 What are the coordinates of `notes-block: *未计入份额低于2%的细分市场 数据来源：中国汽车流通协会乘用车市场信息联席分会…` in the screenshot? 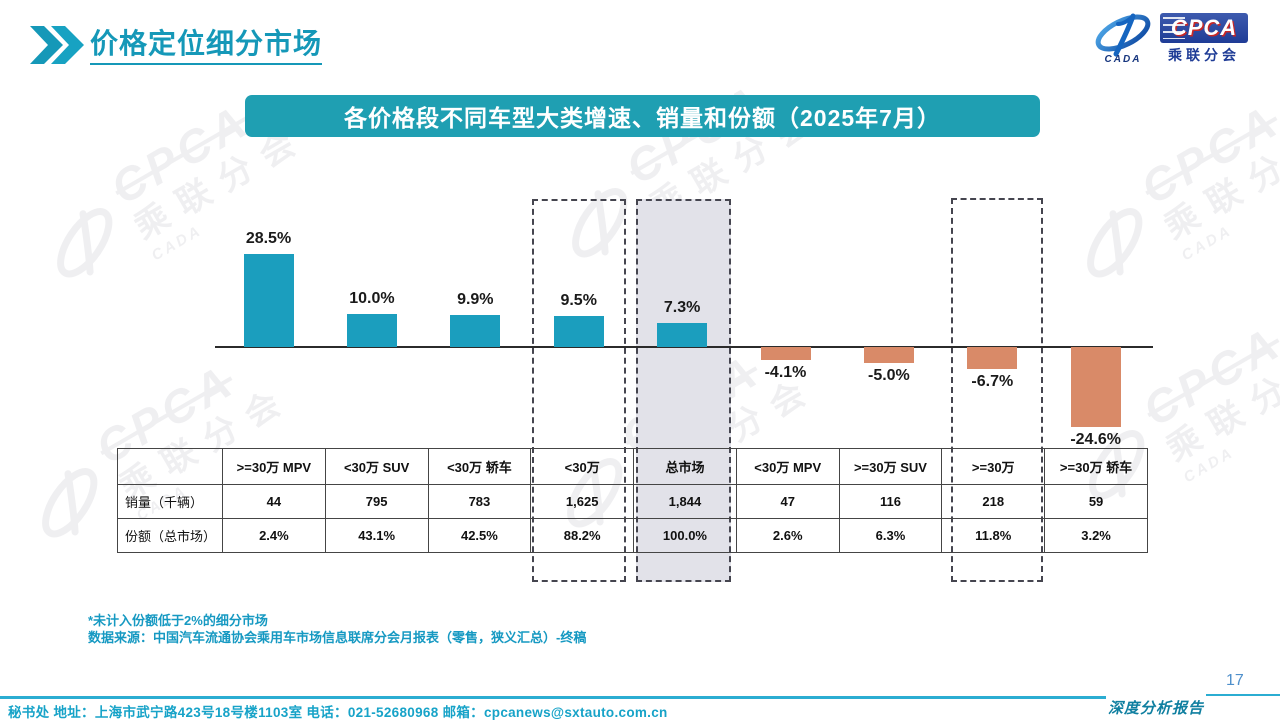 It's located at (337, 629).